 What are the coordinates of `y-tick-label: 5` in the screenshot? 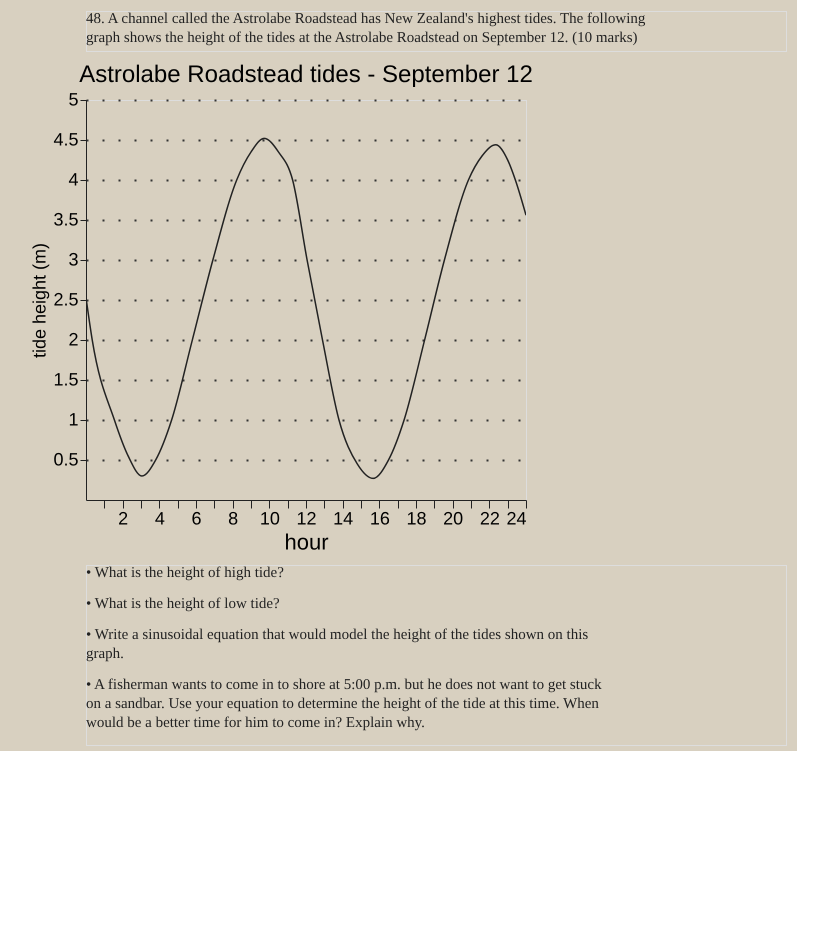 It's located at (73, 100).